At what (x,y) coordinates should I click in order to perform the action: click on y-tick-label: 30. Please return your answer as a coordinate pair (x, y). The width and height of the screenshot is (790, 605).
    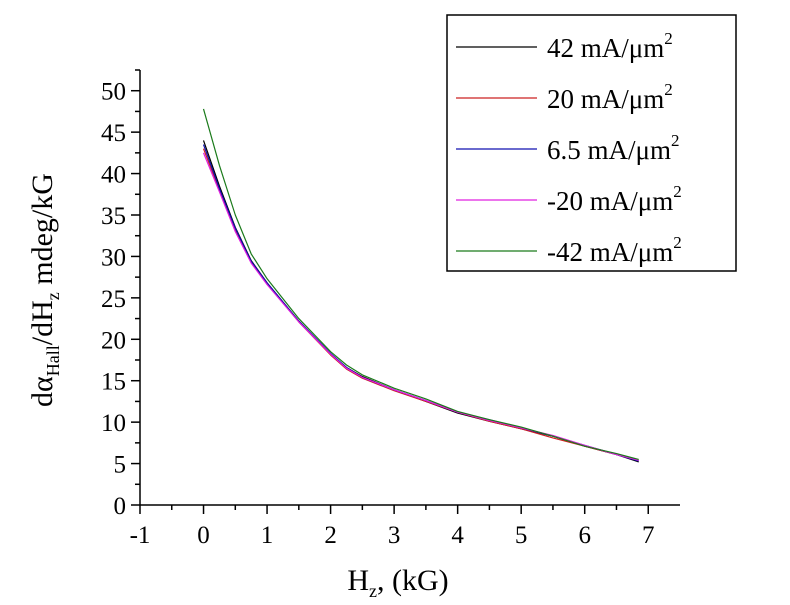
    Looking at the image, I should click on (113, 257).